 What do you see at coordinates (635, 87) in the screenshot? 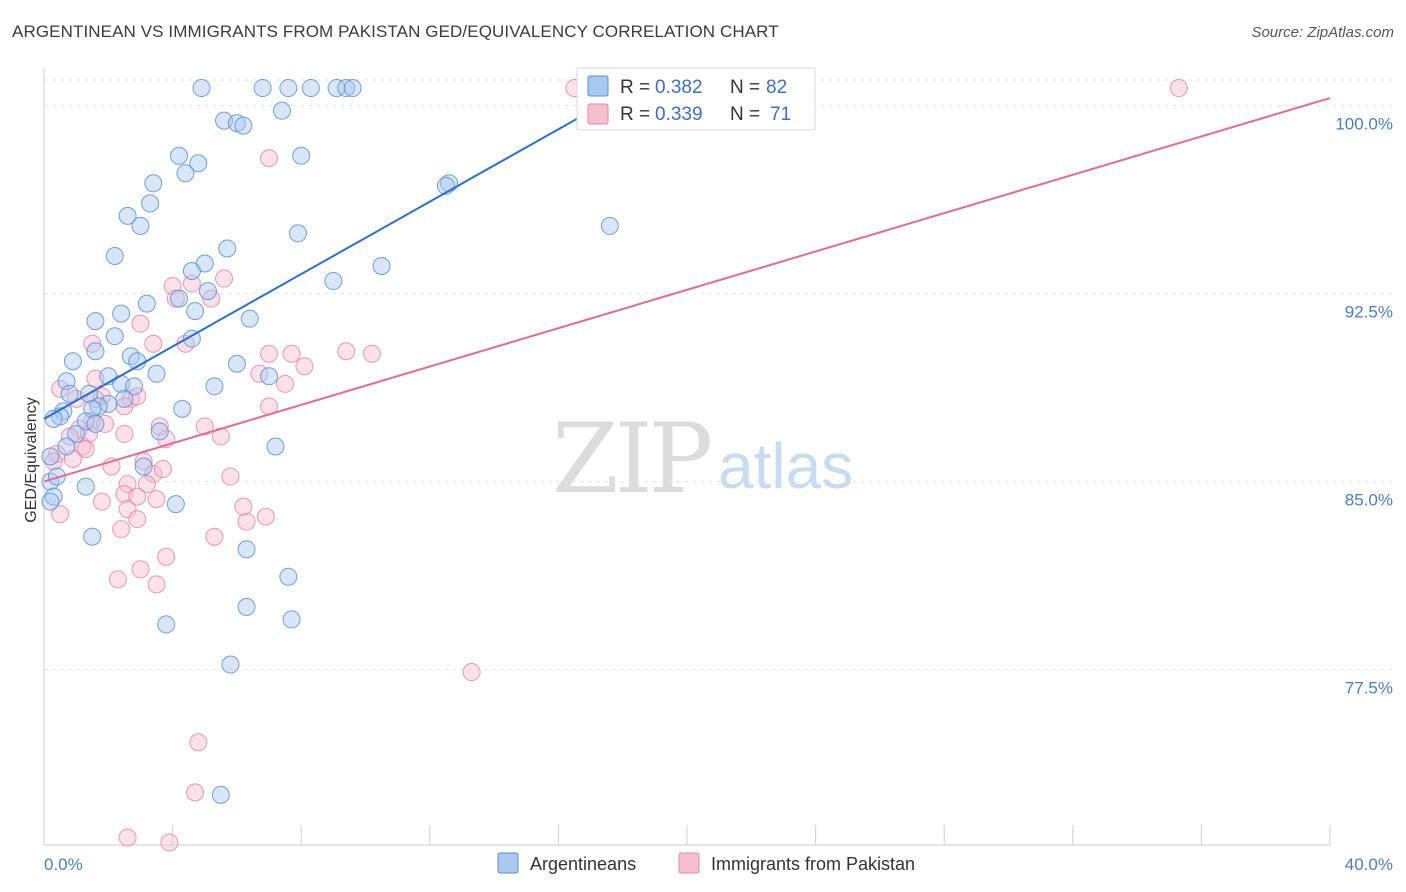
I see `legend-r-label-1: R =` at bounding box center [635, 87].